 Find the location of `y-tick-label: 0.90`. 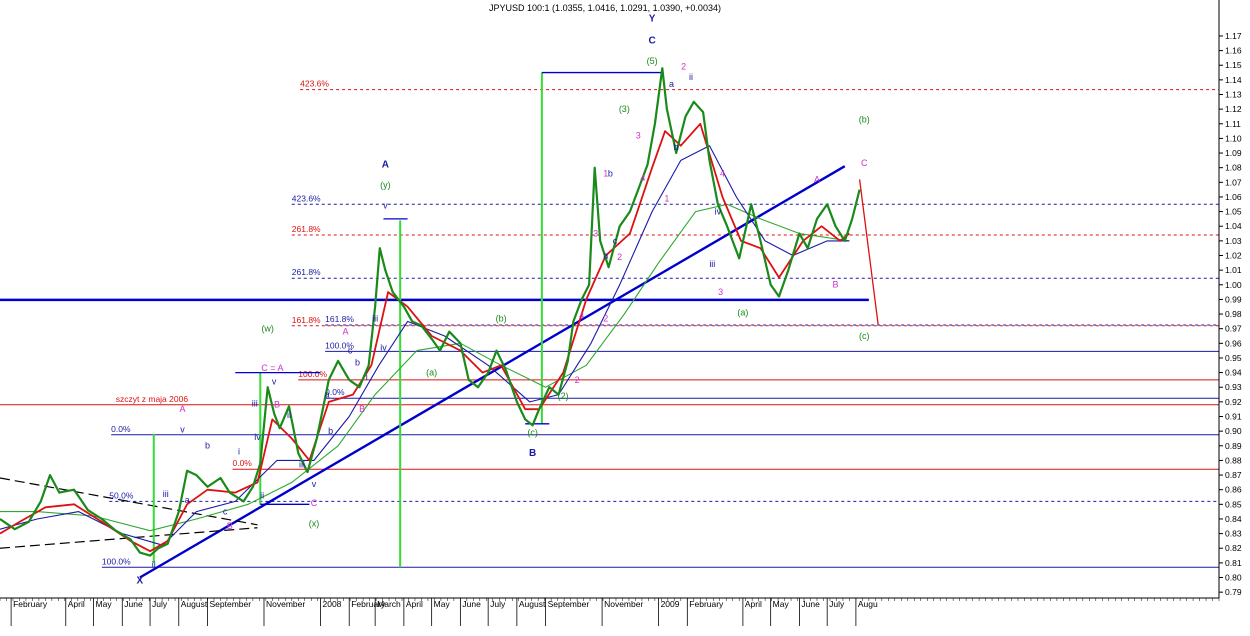

y-tick-label: 0.90 is located at coordinates (1233, 431).